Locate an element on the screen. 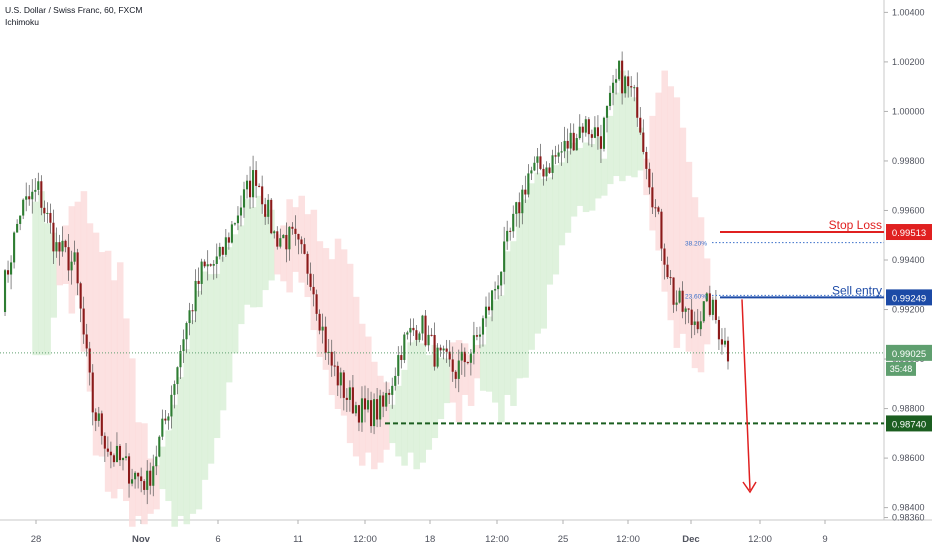 Image resolution: width=932 pixels, height=555 pixels. y-tick-label: 0.98600 is located at coordinates (908, 458).